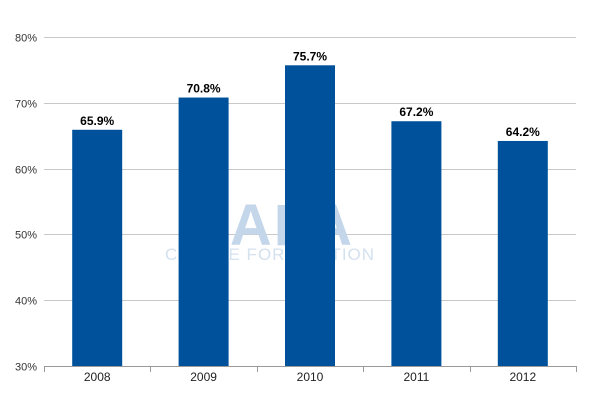 The image size is (600, 400). I want to click on y-tick-label: 30%, so click(26, 368).